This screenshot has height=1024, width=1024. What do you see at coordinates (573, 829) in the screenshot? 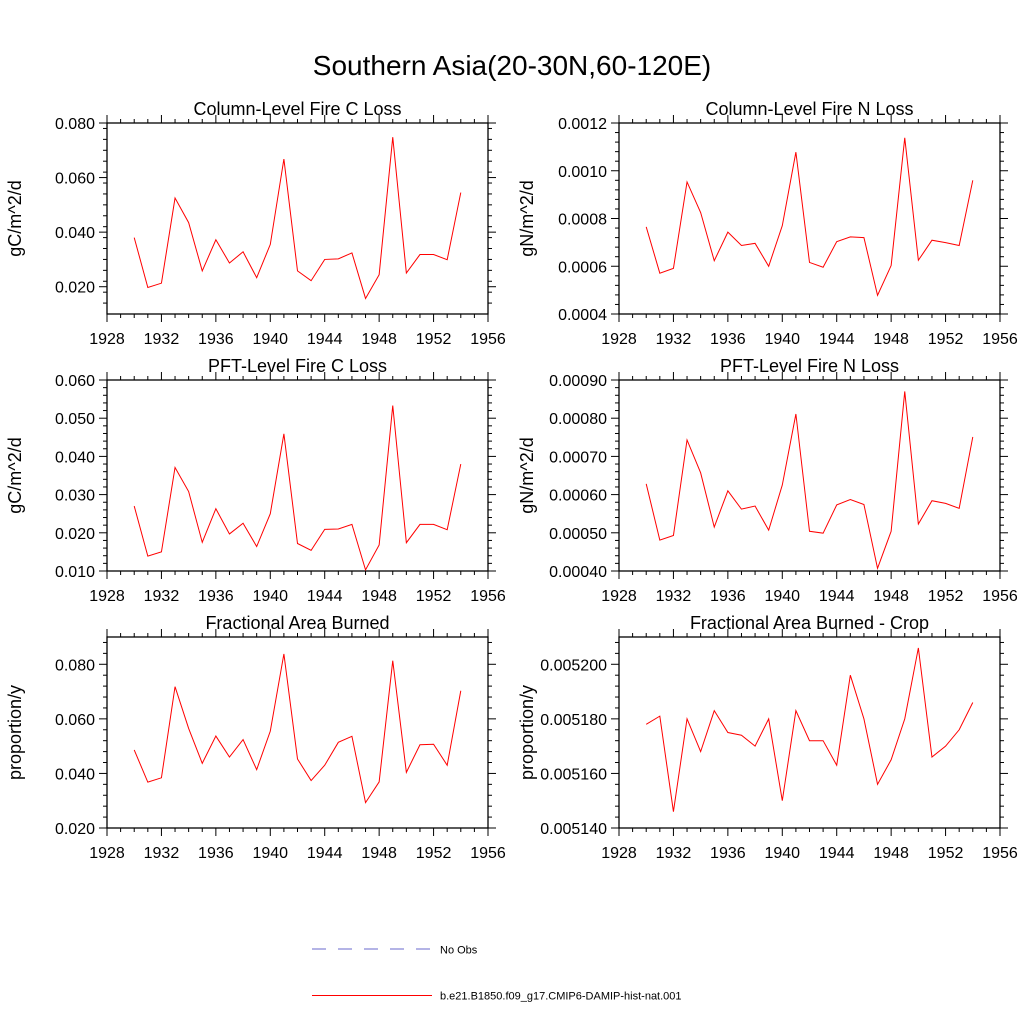
I see `y-tick-label: 0.005140` at bounding box center [573, 829].